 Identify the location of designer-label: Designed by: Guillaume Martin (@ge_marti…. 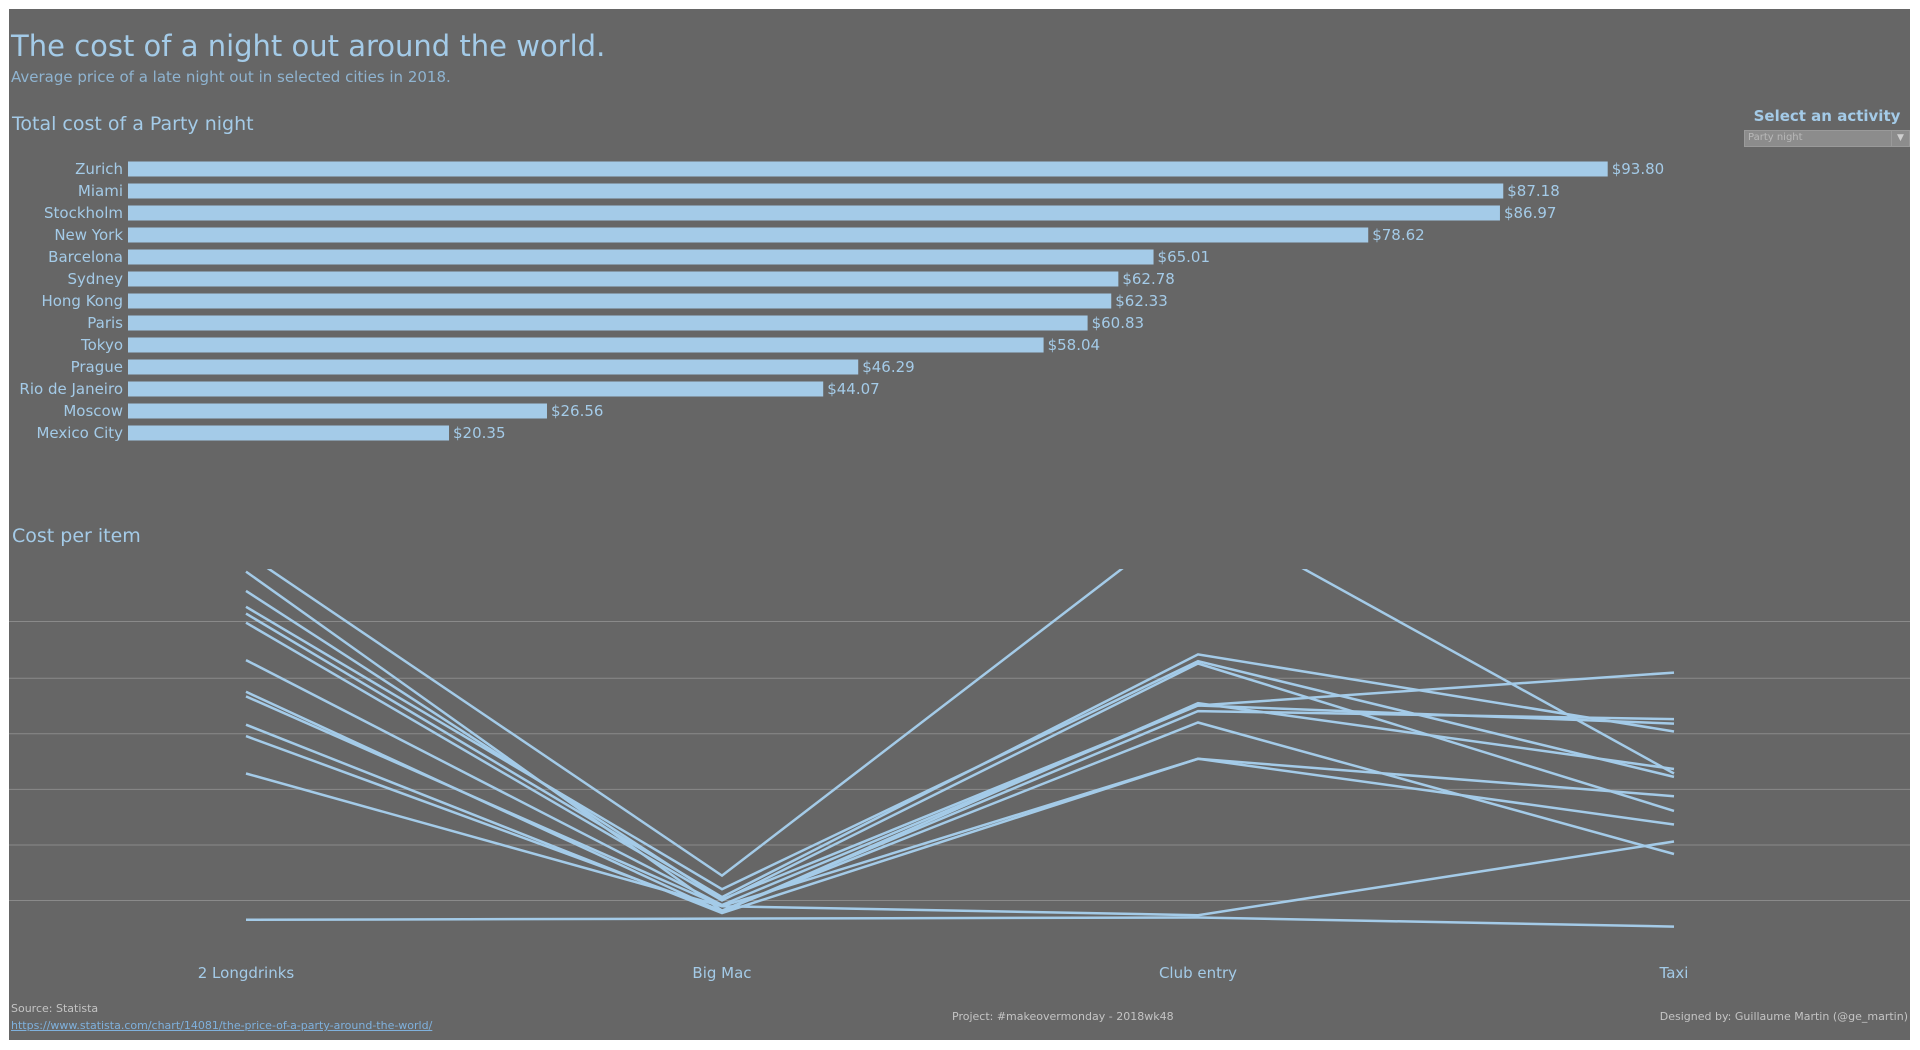
(1783, 1016).